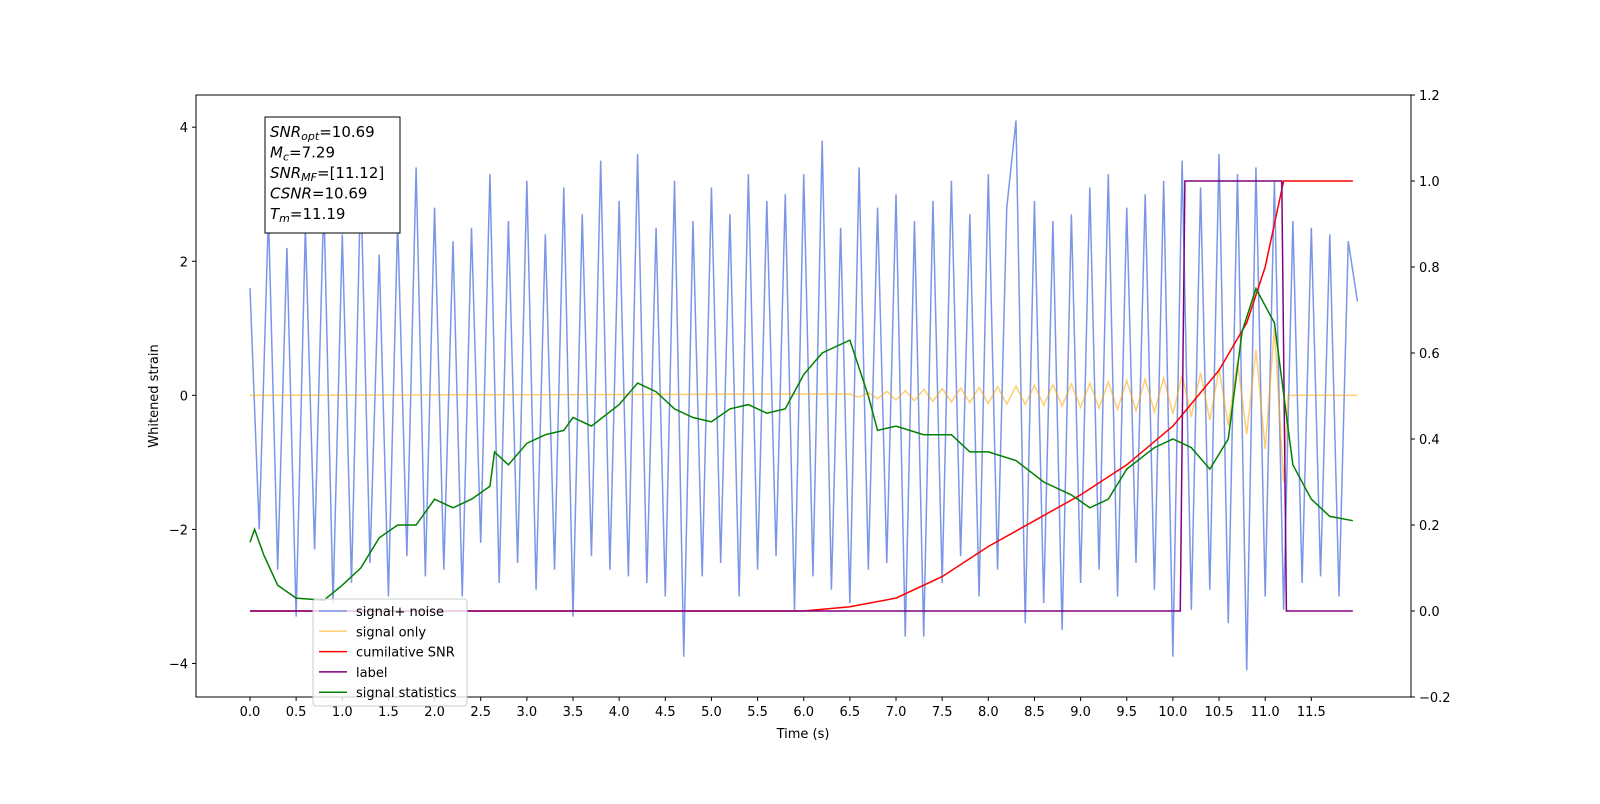  I want to click on legend-label: signal statistics, so click(406, 693).